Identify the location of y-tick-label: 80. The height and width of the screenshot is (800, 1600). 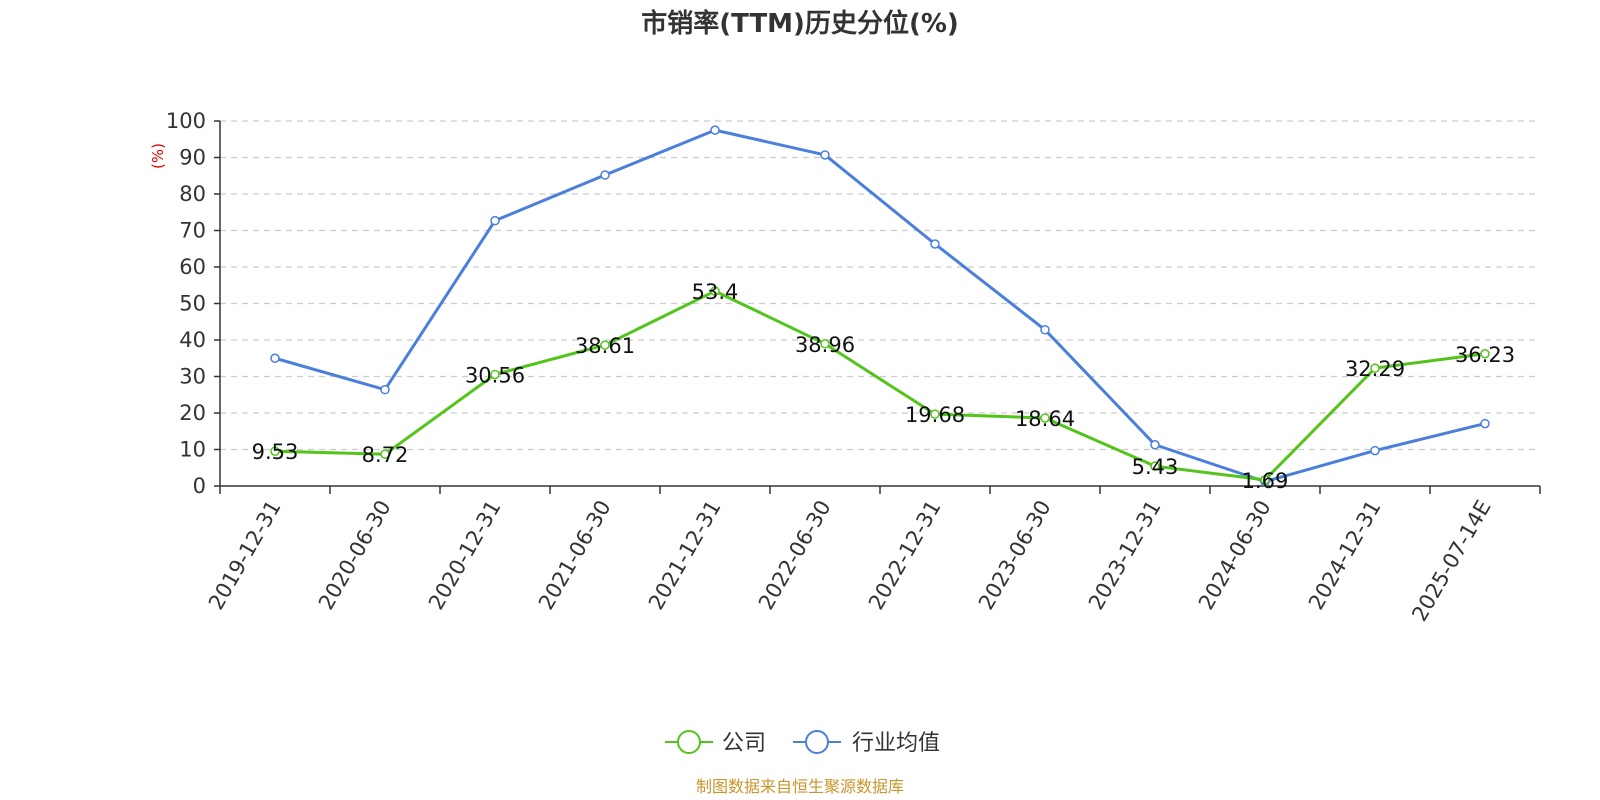
(192, 194).